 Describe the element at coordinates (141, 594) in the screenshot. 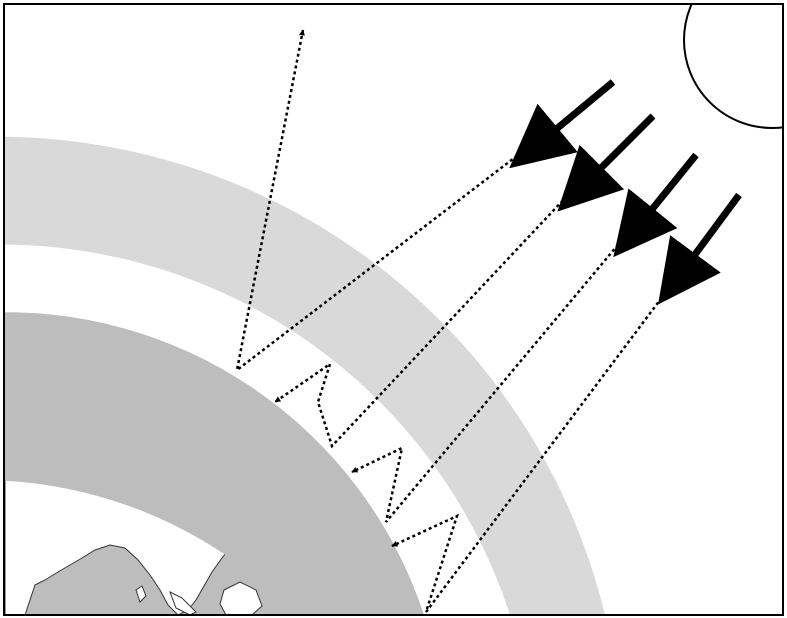

I see `landmass-srilanka` at that location.